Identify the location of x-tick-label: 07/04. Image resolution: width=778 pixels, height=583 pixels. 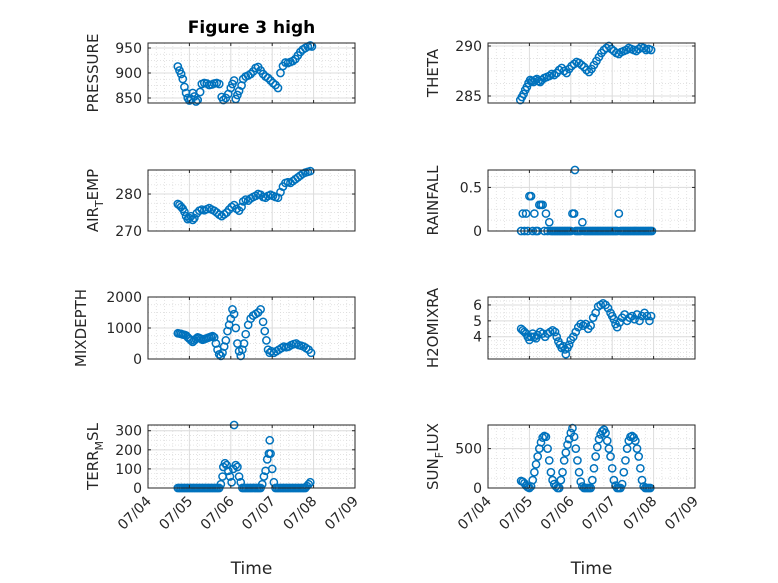
(475, 513).